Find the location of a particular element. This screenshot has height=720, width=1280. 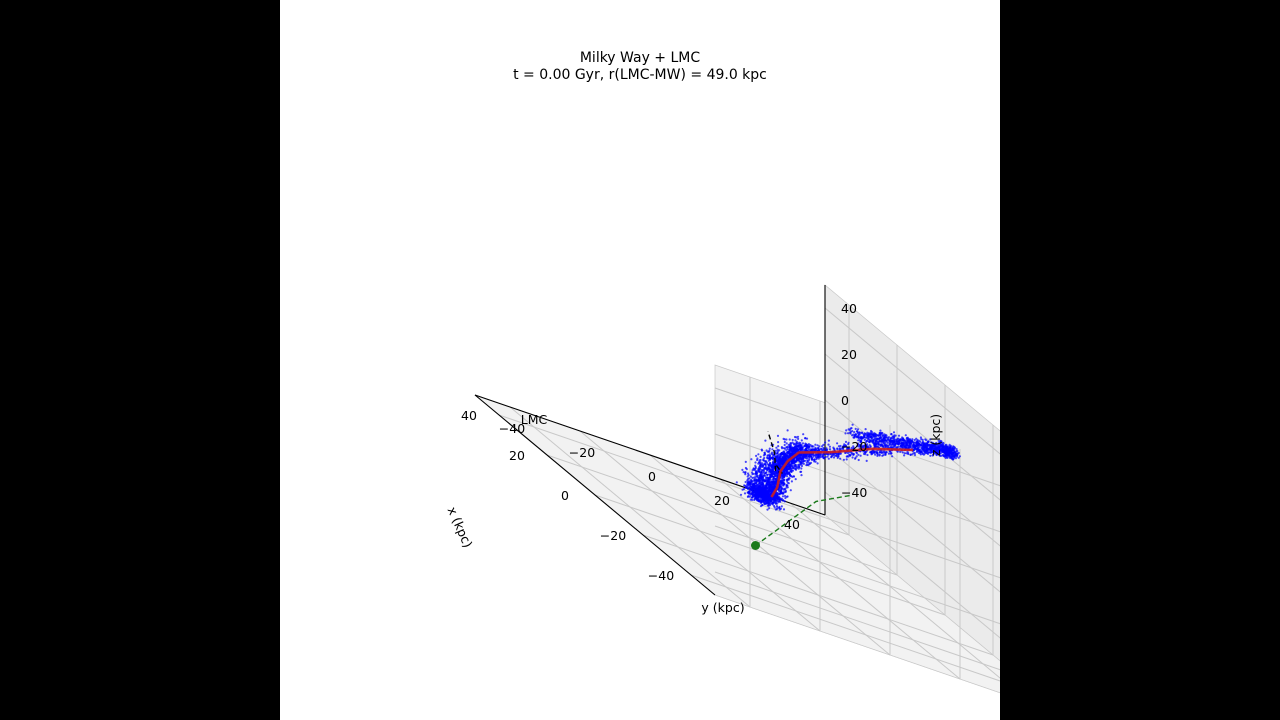

orbit-curves is located at coordinates (832, 490).